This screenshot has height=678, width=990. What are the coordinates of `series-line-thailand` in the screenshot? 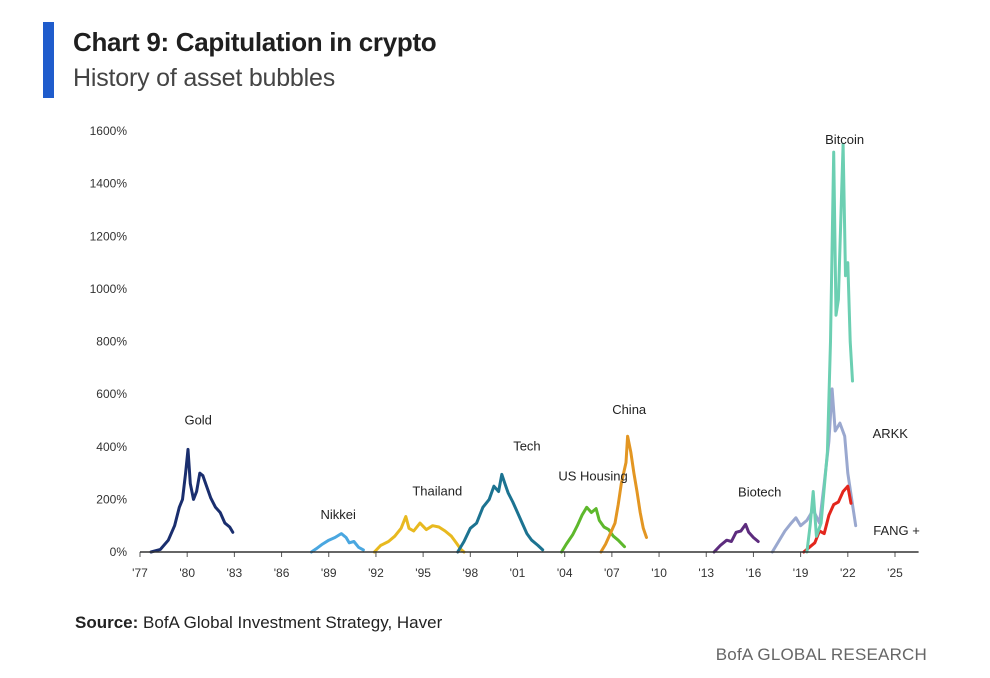 It's located at (419, 534).